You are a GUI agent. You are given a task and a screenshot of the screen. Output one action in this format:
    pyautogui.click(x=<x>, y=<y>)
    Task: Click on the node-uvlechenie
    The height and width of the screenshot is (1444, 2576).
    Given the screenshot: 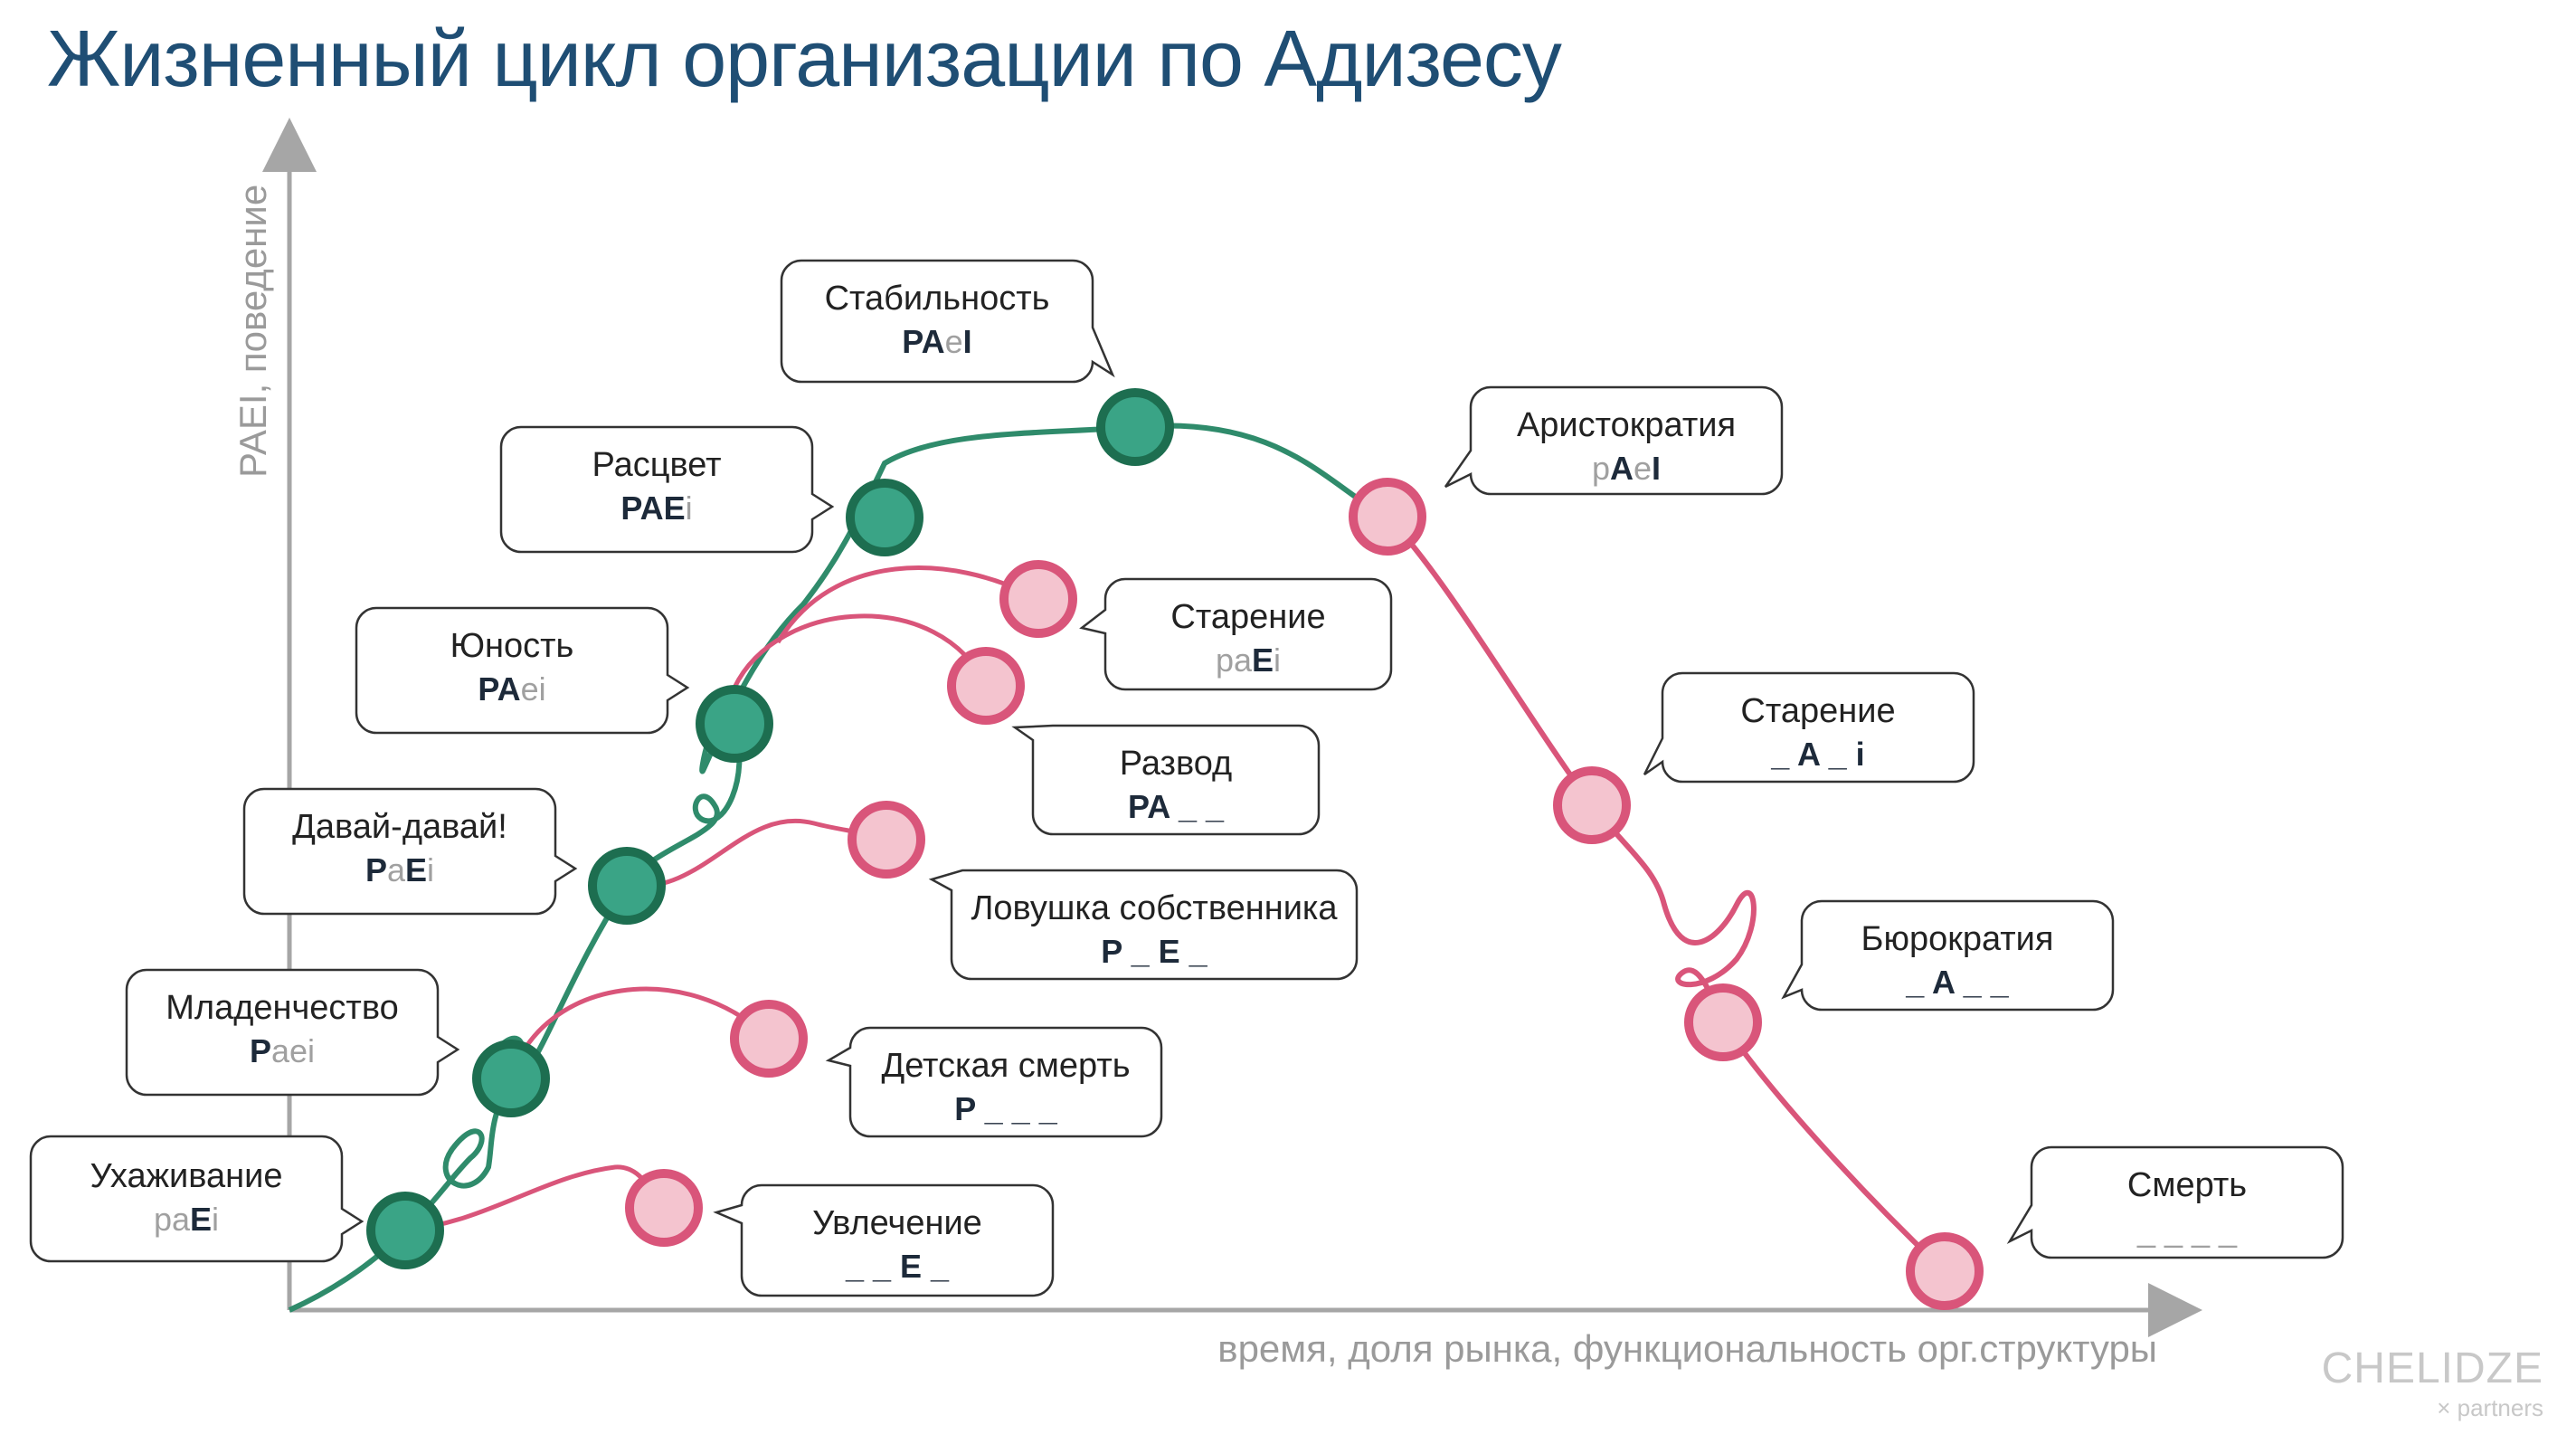 What is the action you would take?
    pyautogui.click(x=664, y=1208)
    